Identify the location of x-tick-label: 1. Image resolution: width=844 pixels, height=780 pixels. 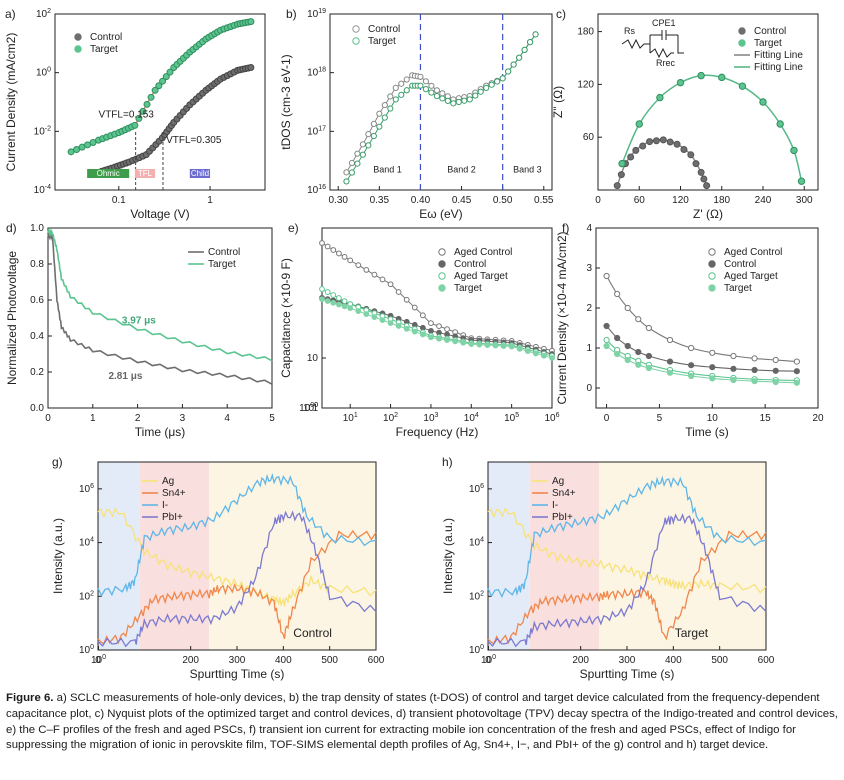
(93, 418).